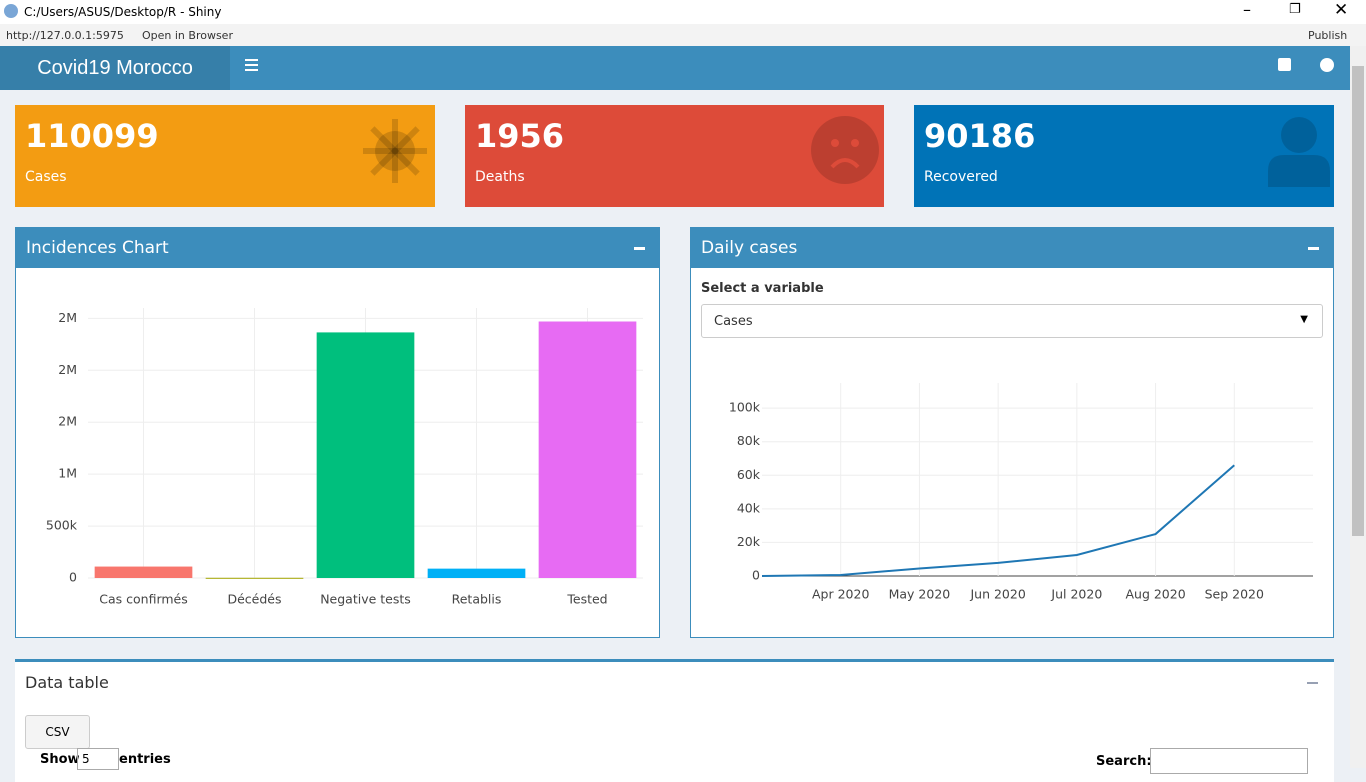 This screenshot has width=1366, height=782. Describe the element at coordinates (67, 682) in the screenshot. I see `panel-title: Data table` at that location.